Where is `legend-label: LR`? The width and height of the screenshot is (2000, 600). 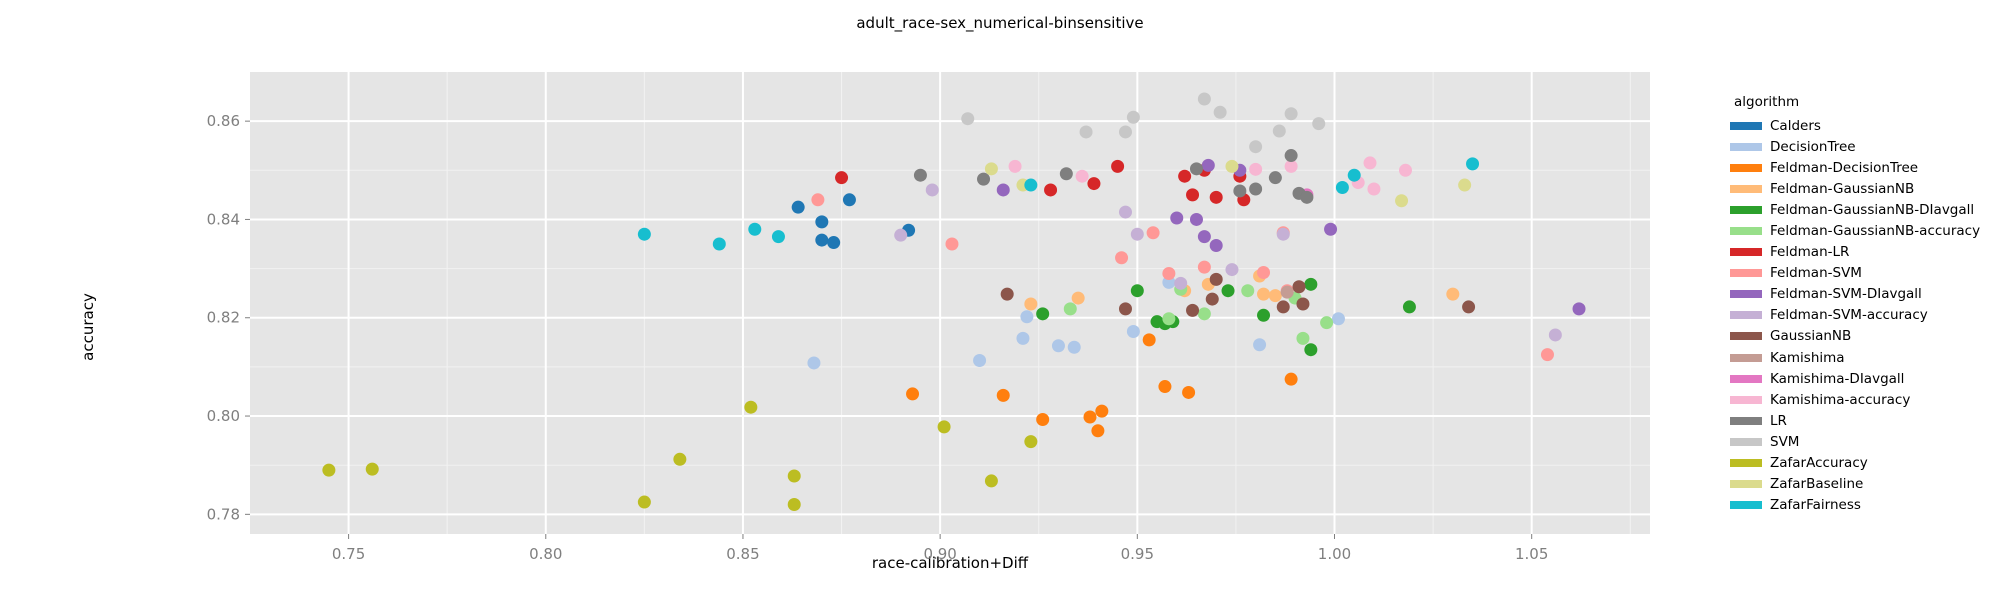
legend-label: LR is located at coordinates (1778, 420).